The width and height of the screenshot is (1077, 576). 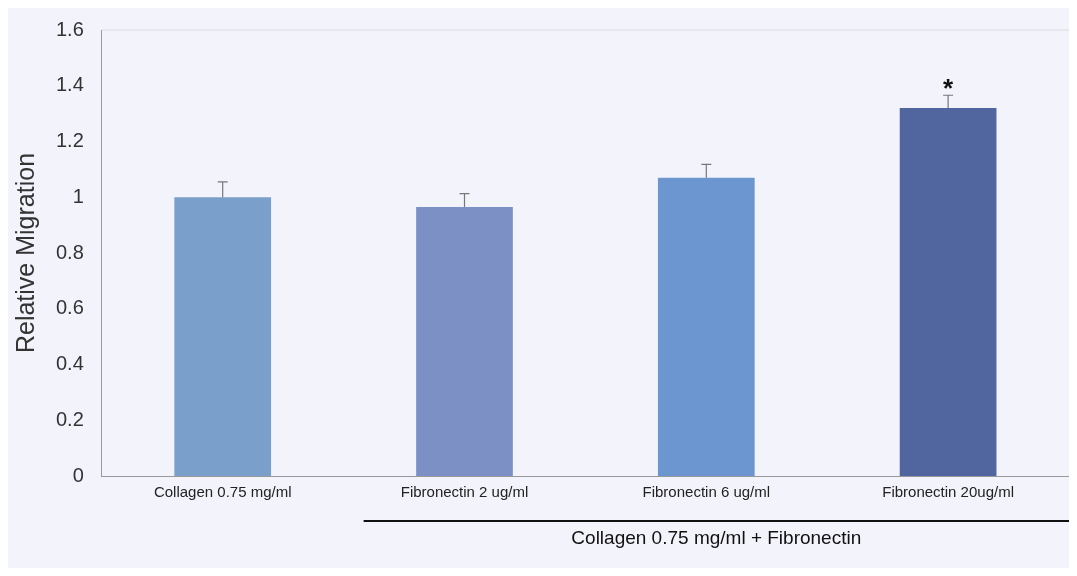 What do you see at coordinates (78, 195) in the screenshot?
I see `y-tick-label: 1` at bounding box center [78, 195].